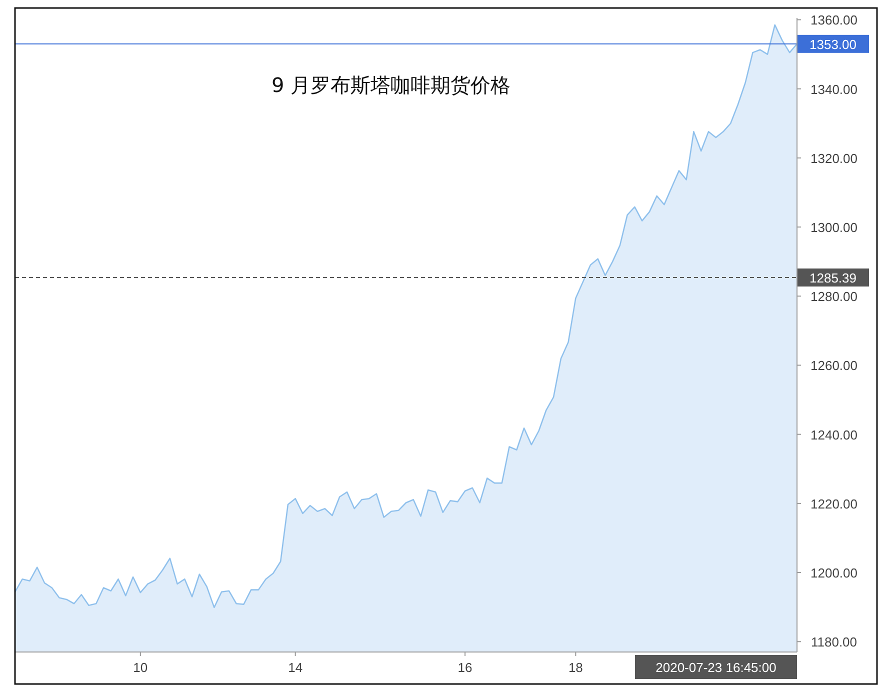  What do you see at coordinates (834, 158) in the screenshot?
I see `y-tick-label: 1320.00` at bounding box center [834, 158].